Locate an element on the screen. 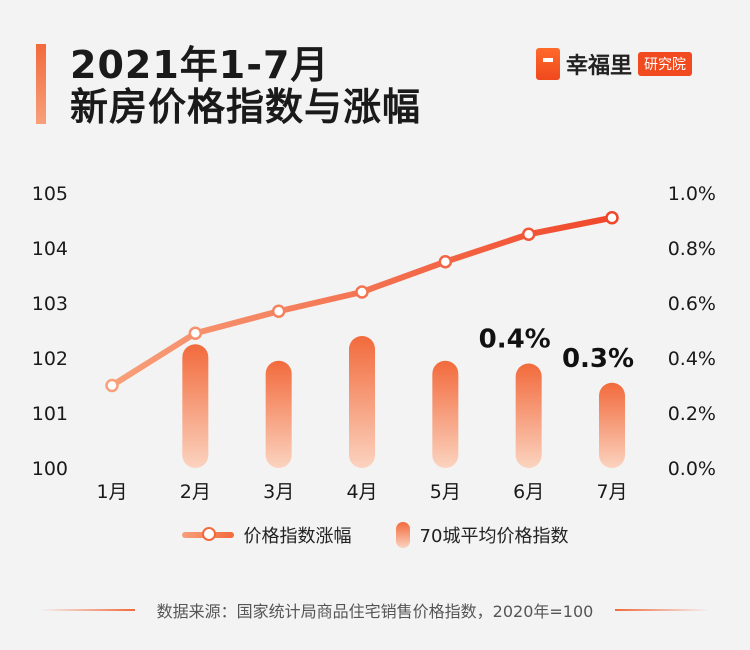 The image size is (750, 650). footer: 数据来源：国家统计局商品住宅销售价格指数，2020年=100 is located at coordinates (375, 610).